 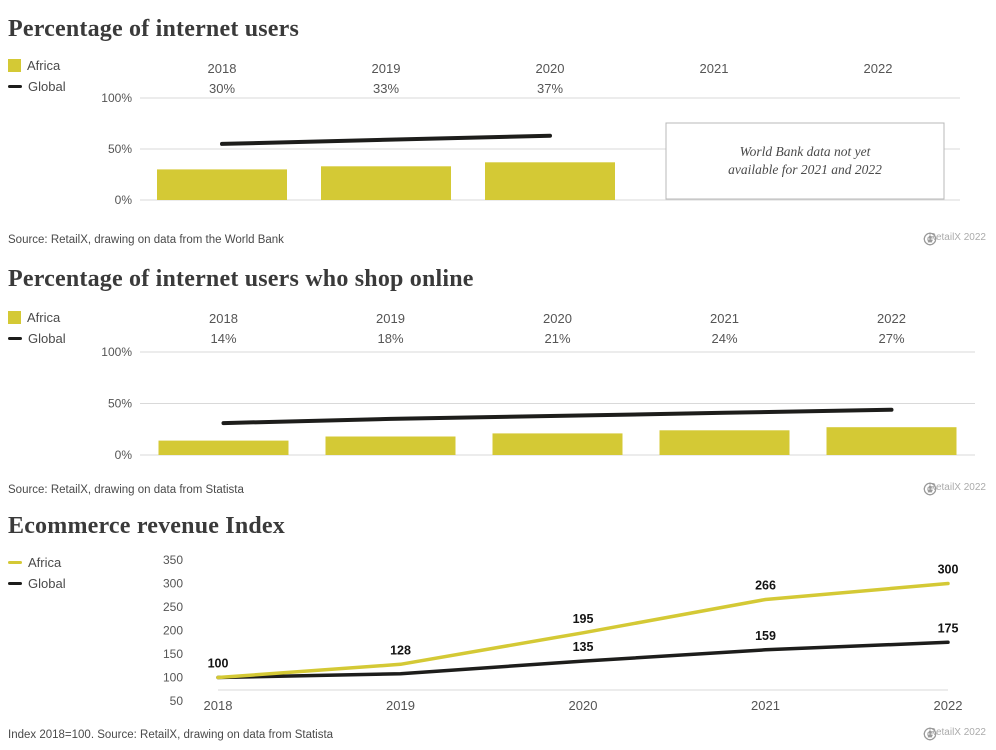 What do you see at coordinates (173, 654) in the screenshot?
I see `y-tick-label: 150` at bounding box center [173, 654].